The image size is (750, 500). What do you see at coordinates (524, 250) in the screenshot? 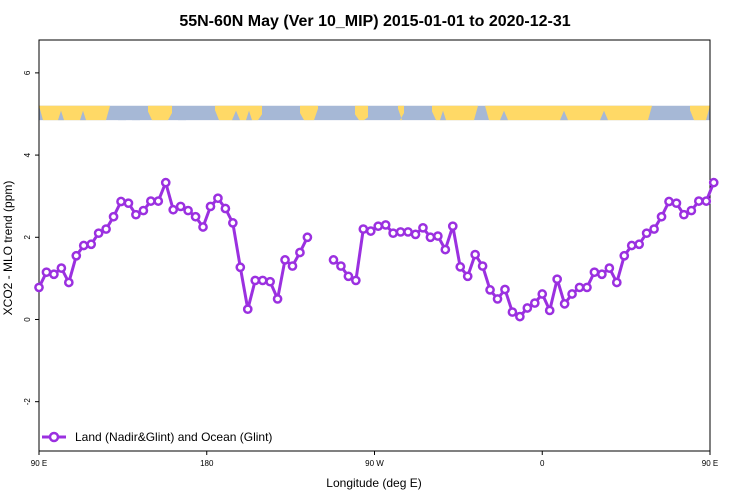
I see `series-line` at bounding box center [524, 250].